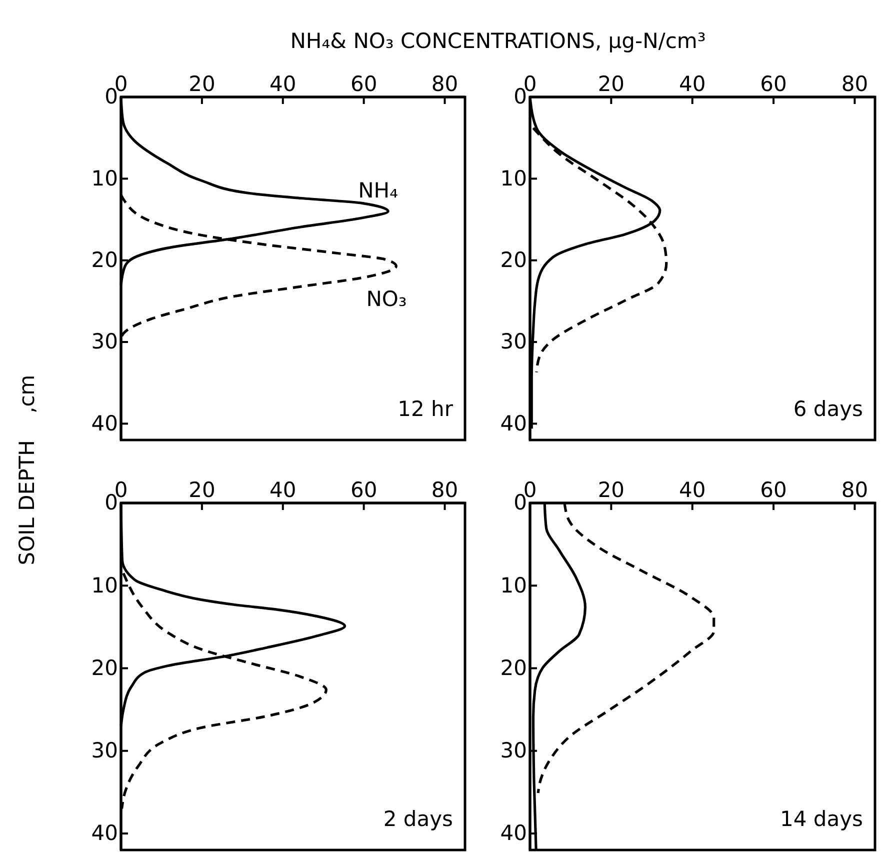 The image size is (888, 854). I want to click on annotation: 12 hr, so click(426, 409).